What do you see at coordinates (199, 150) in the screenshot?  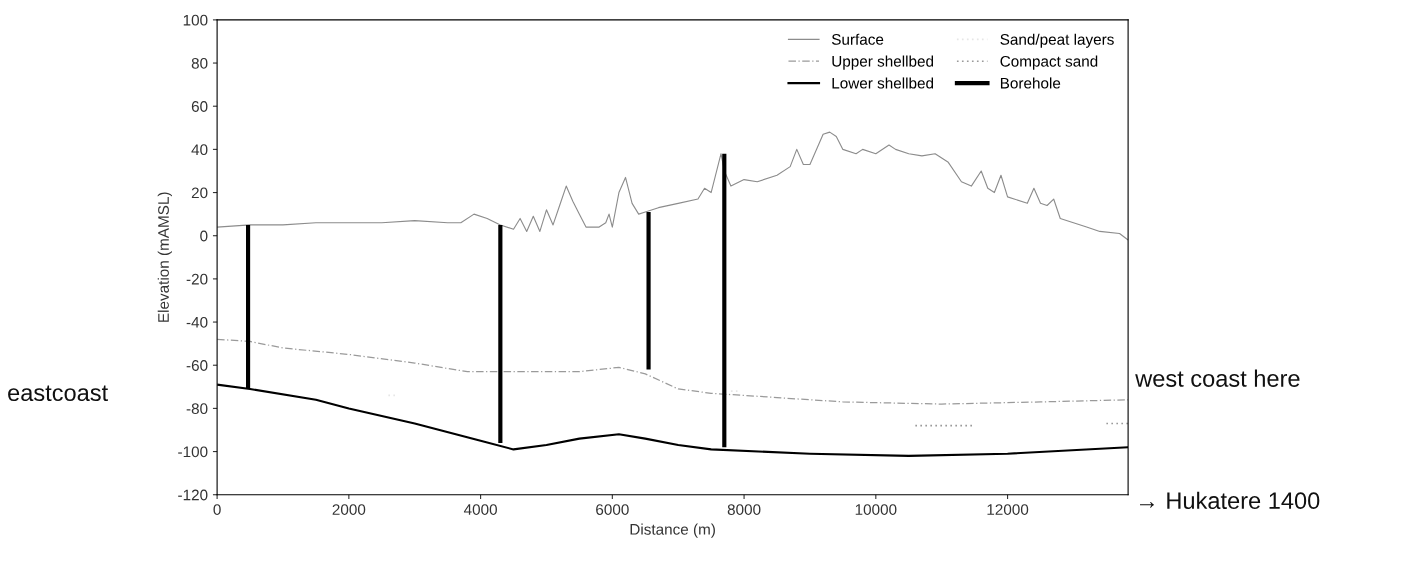 I see `y-tick-label: 40` at bounding box center [199, 150].